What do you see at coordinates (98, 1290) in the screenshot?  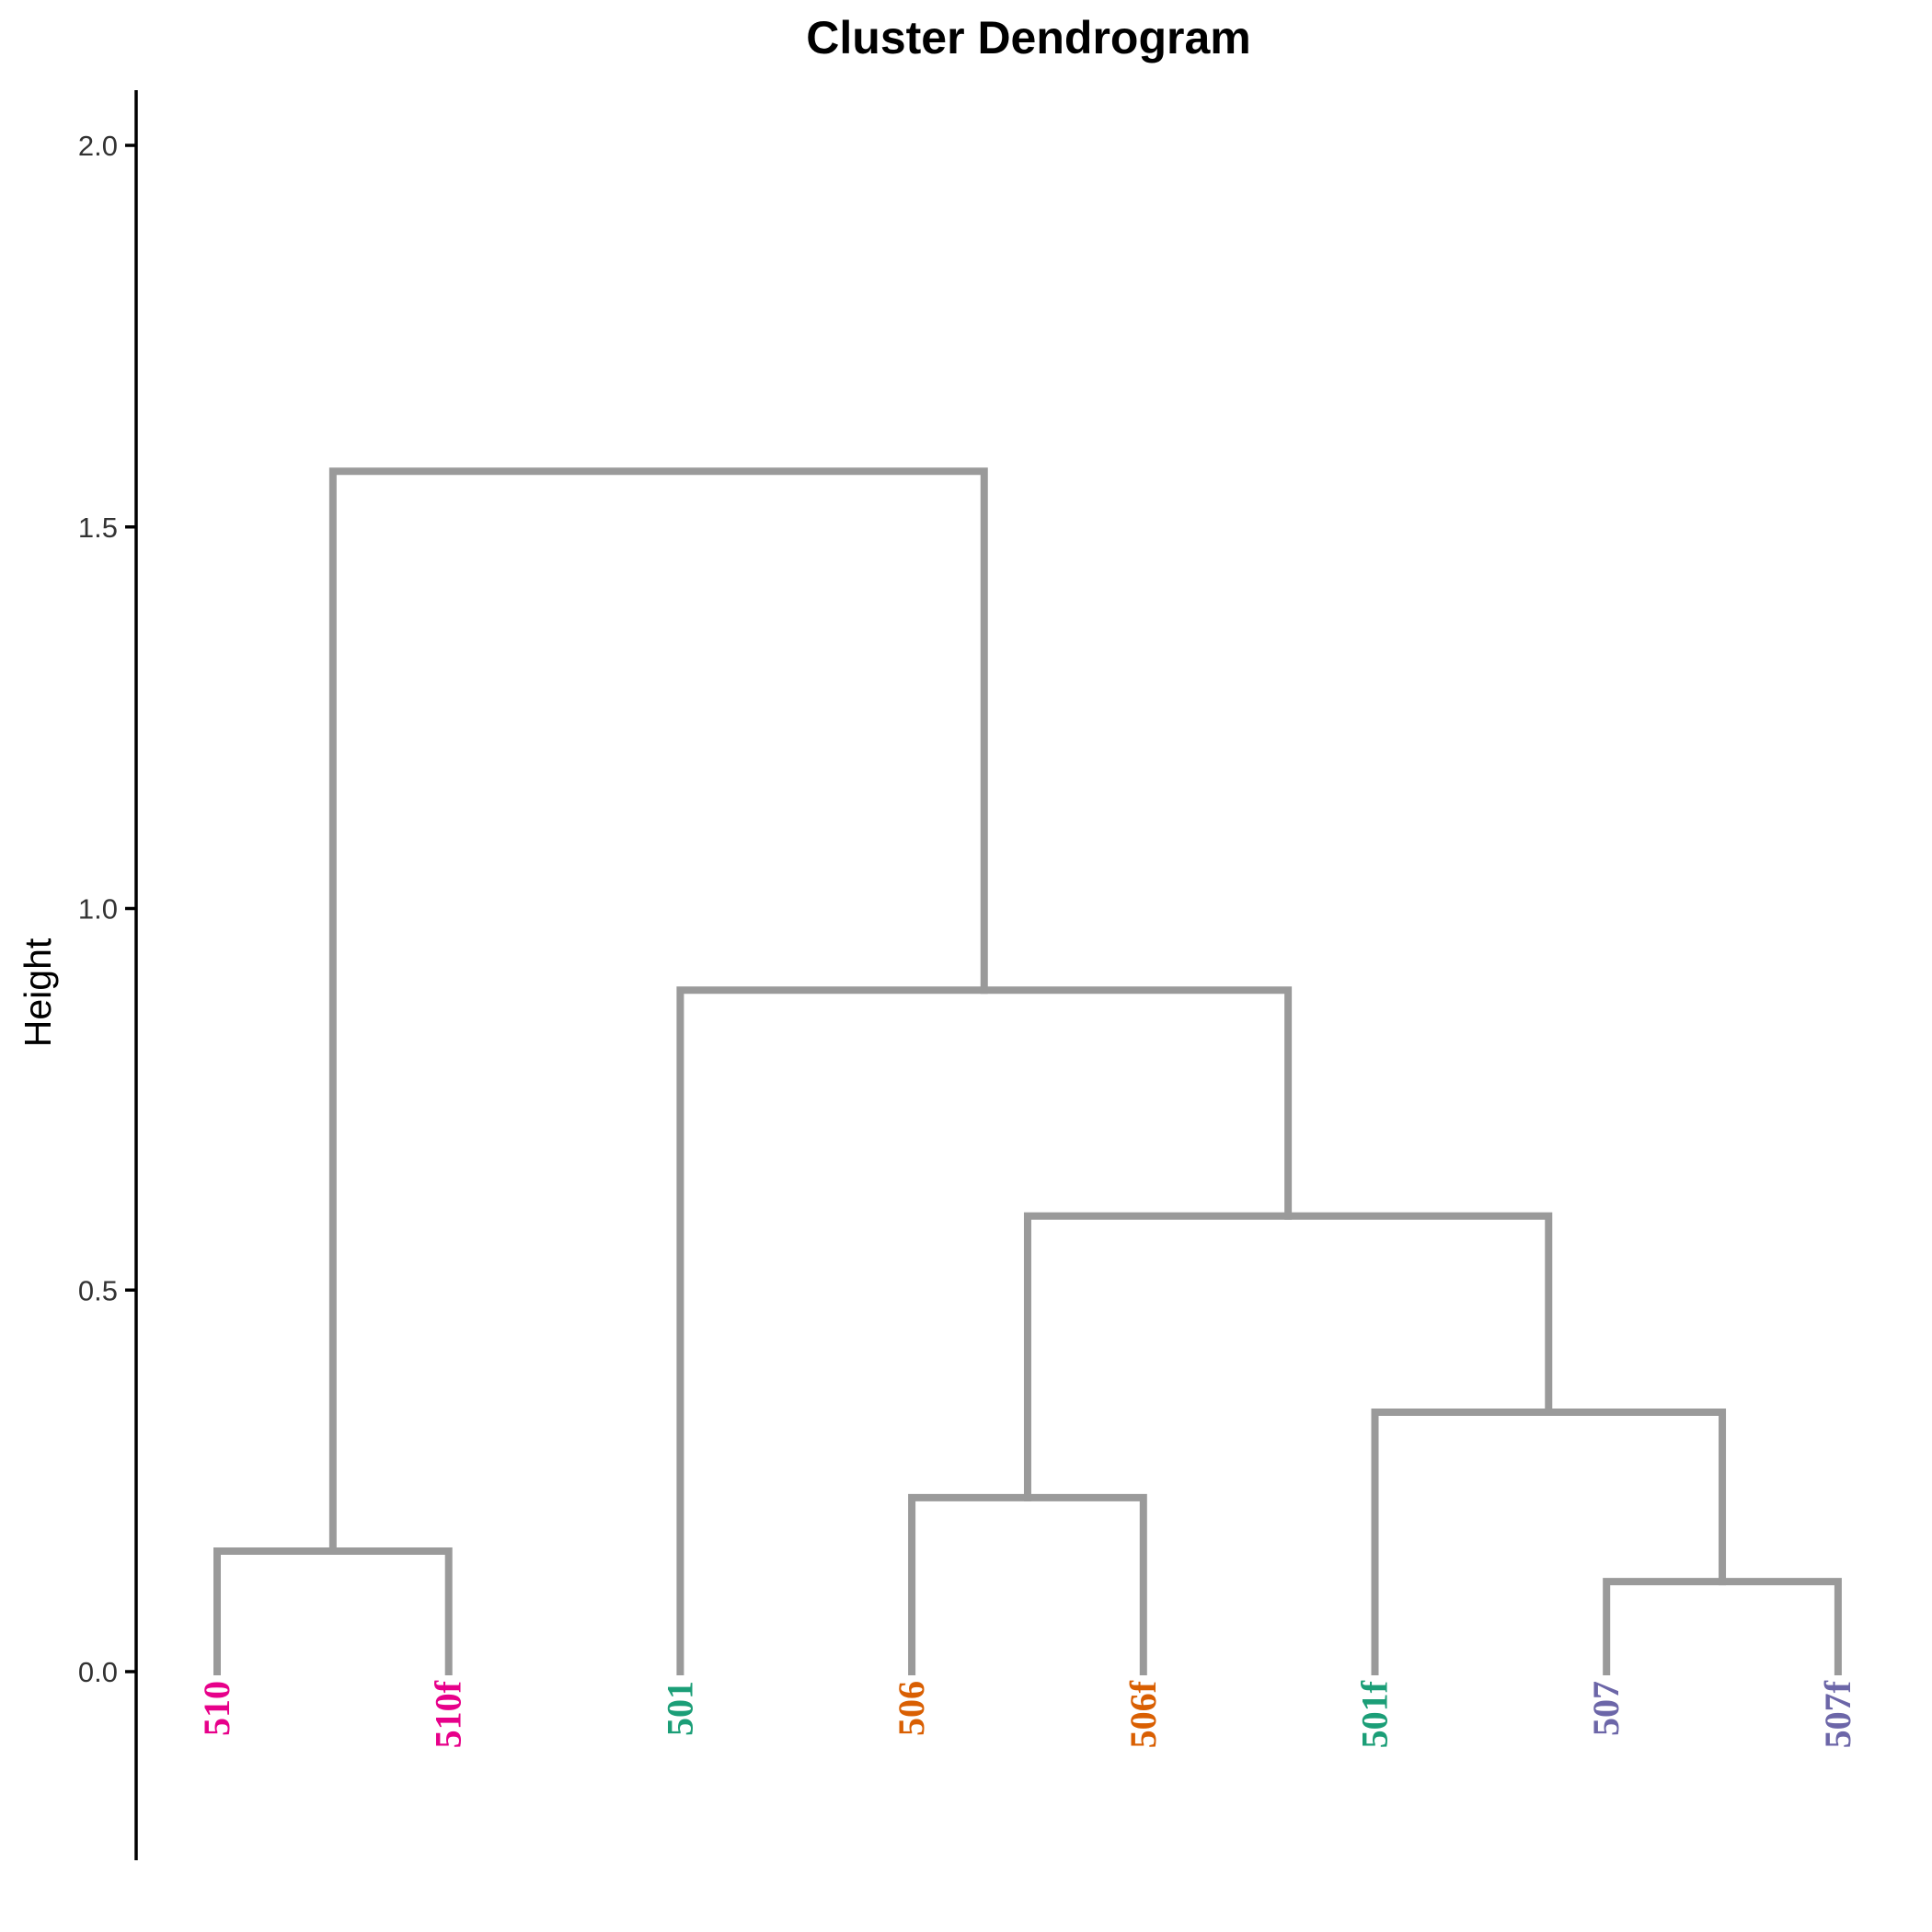 I see `y-tick-label: 0.5` at bounding box center [98, 1290].